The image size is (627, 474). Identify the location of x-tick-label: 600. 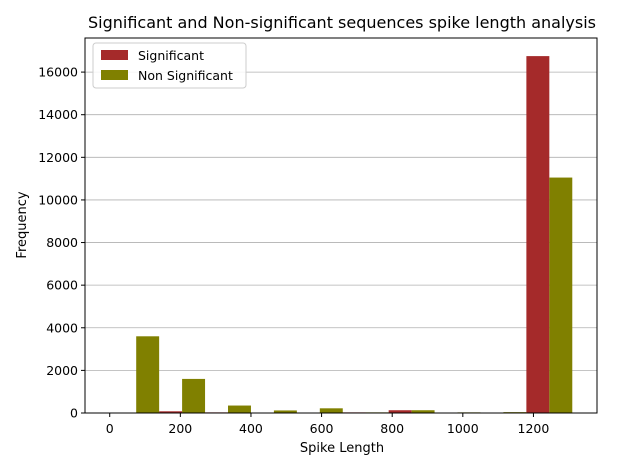
(322, 428).